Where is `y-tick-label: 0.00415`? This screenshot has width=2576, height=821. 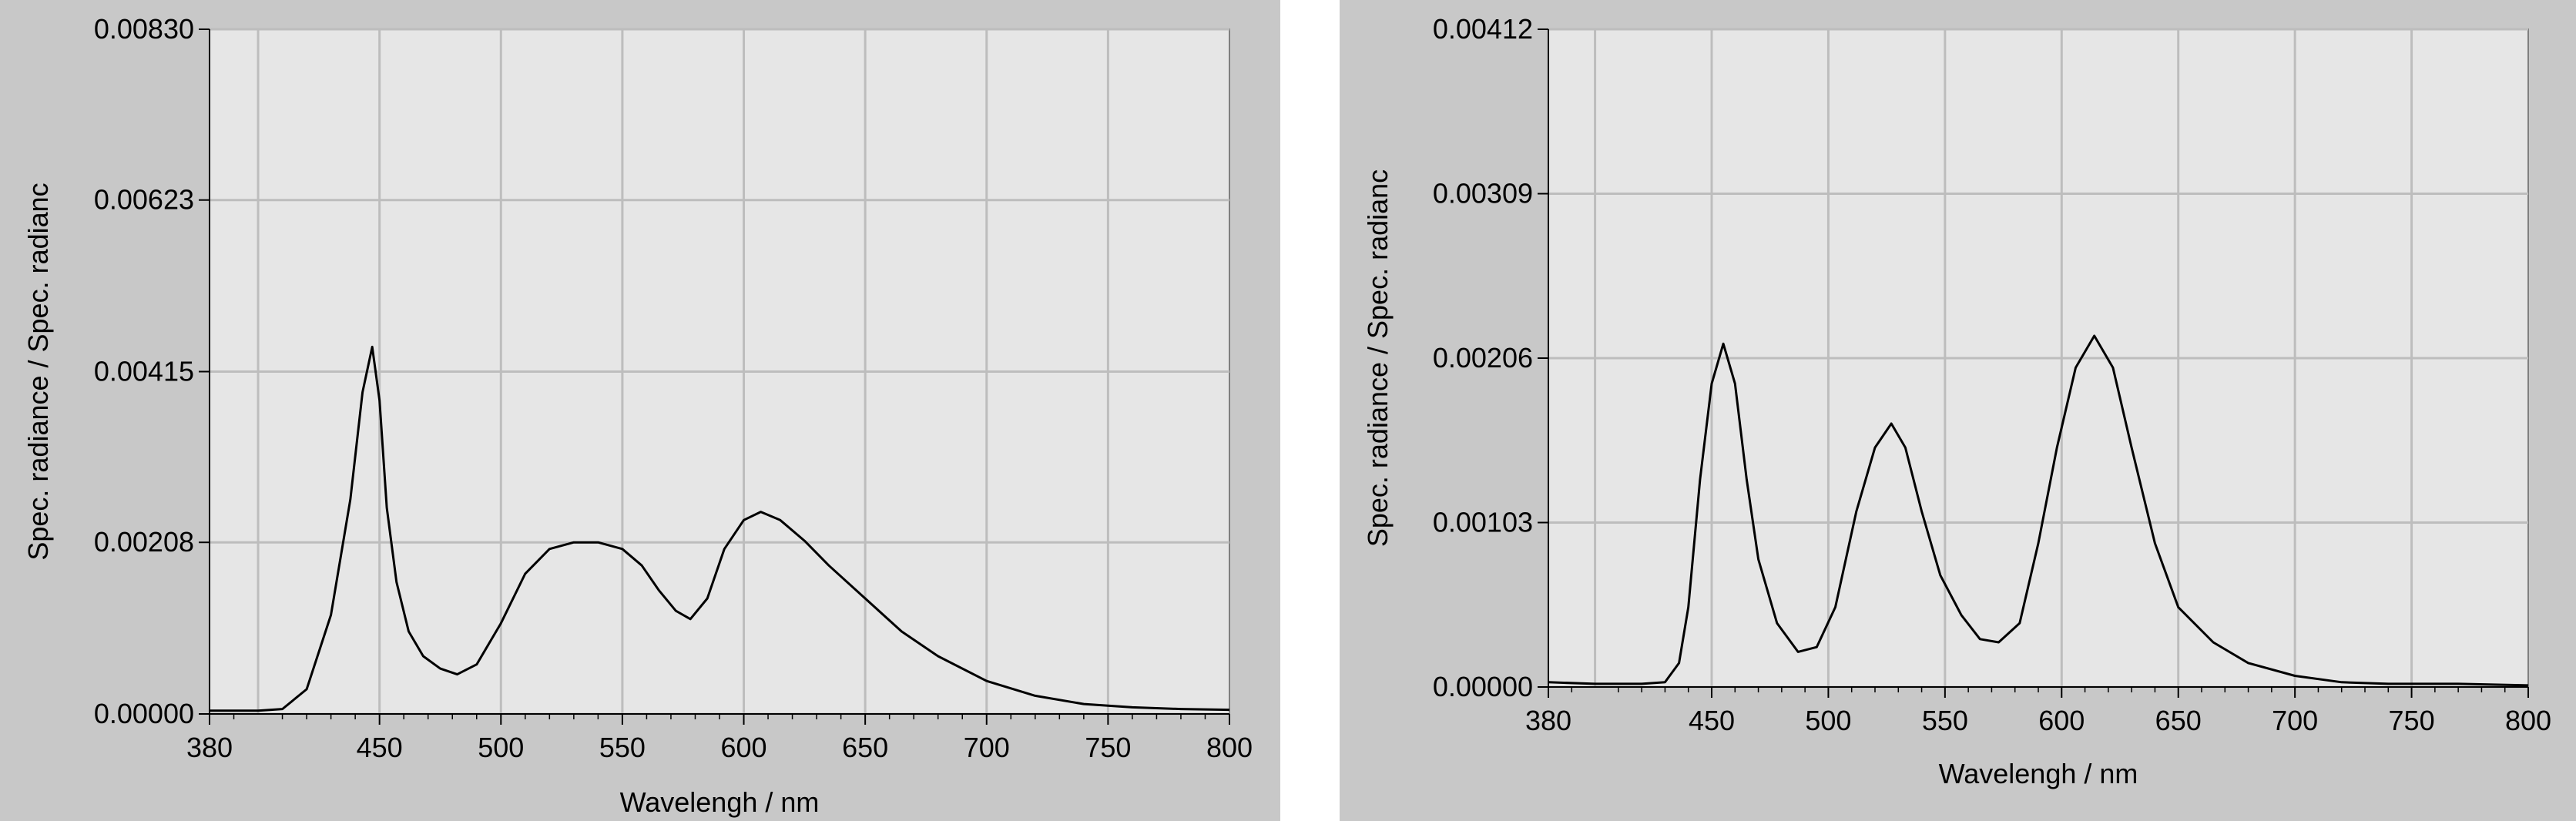 y-tick-label: 0.00415 is located at coordinates (144, 371).